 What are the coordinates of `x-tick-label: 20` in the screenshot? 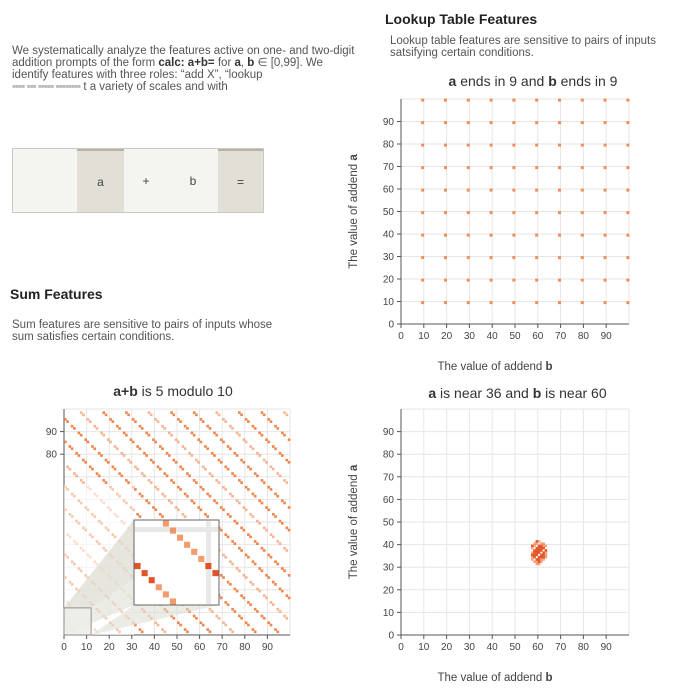 It's located at (110, 647).